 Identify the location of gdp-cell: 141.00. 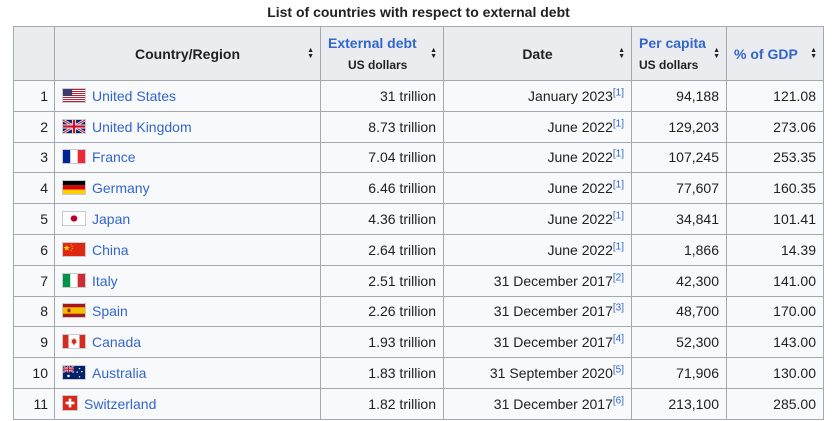
(775, 280).